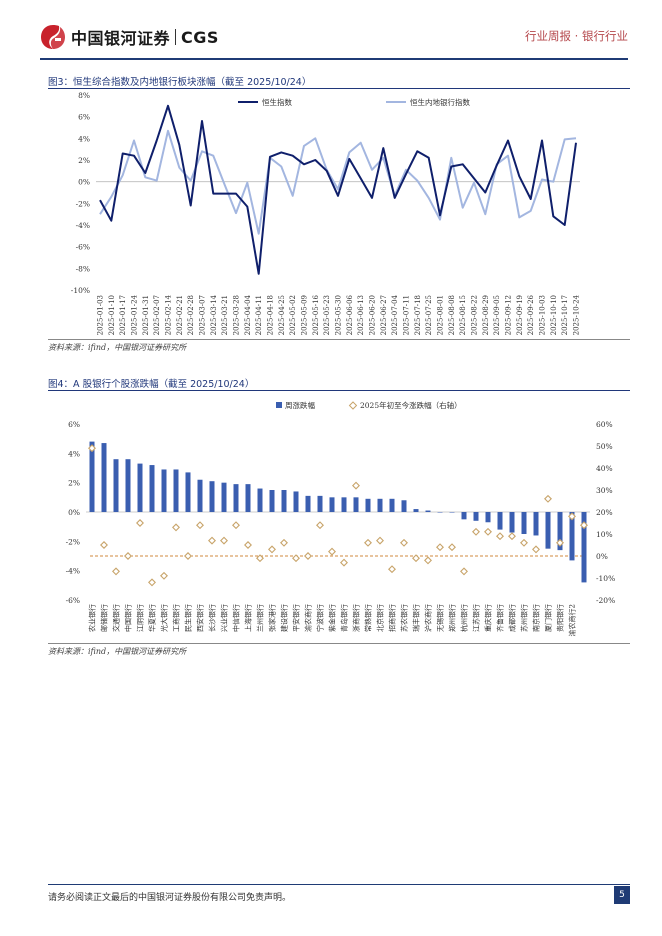  Describe the element at coordinates (248, 314) in the screenshot. I see `x-tick-label: 2025-04-04` at that location.